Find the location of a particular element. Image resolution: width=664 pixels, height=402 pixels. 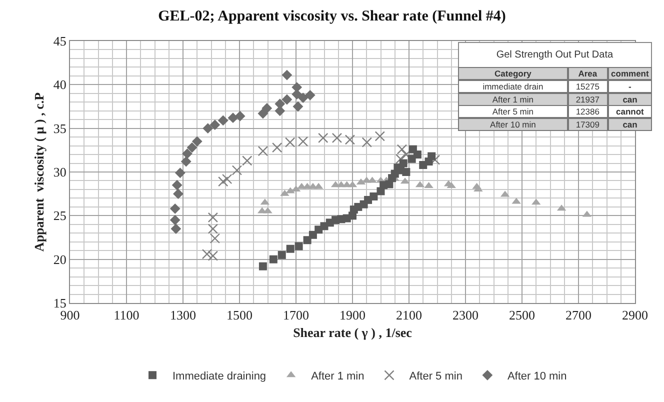

annotation: After 5 min is located at coordinates (513, 111).